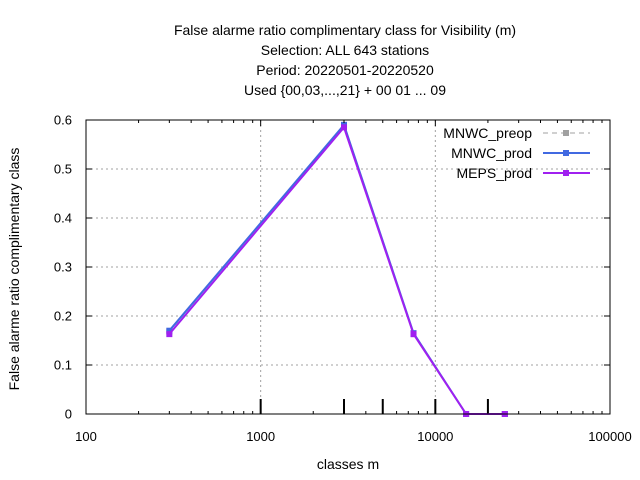 This screenshot has width=640, height=480. What do you see at coordinates (348, 464) in the screenshot?
I see `x-axis-title: classes m` at bounding box center [348, 464].